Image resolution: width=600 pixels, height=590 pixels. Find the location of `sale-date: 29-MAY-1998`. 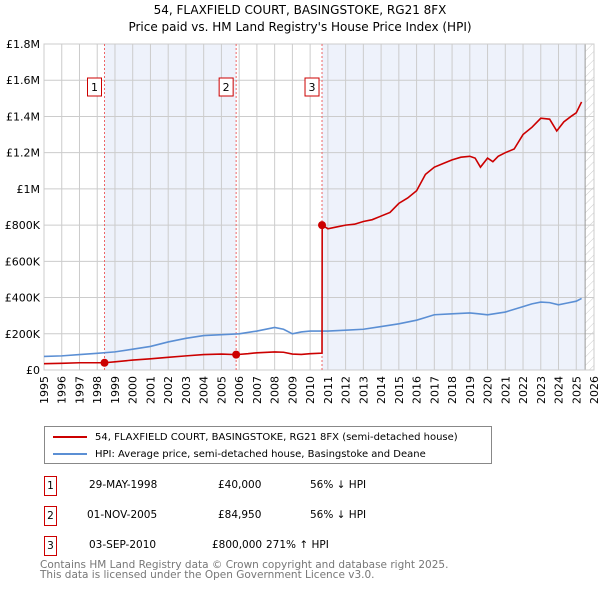

sale-date: 29-MAY-1998 is located at coordinates (123, 485).